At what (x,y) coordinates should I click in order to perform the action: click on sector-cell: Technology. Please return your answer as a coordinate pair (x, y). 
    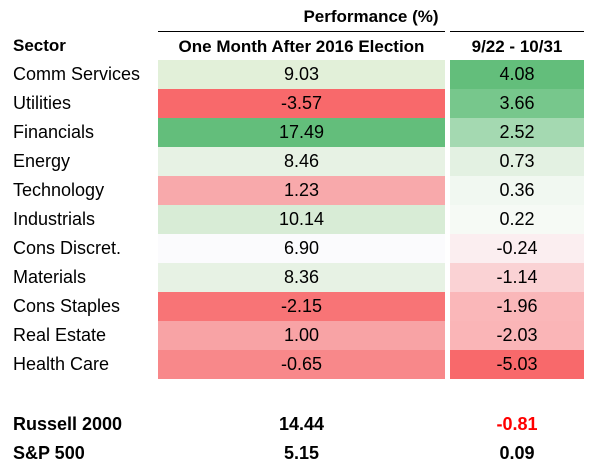
    Looking at the image, I should click on (59, 190).